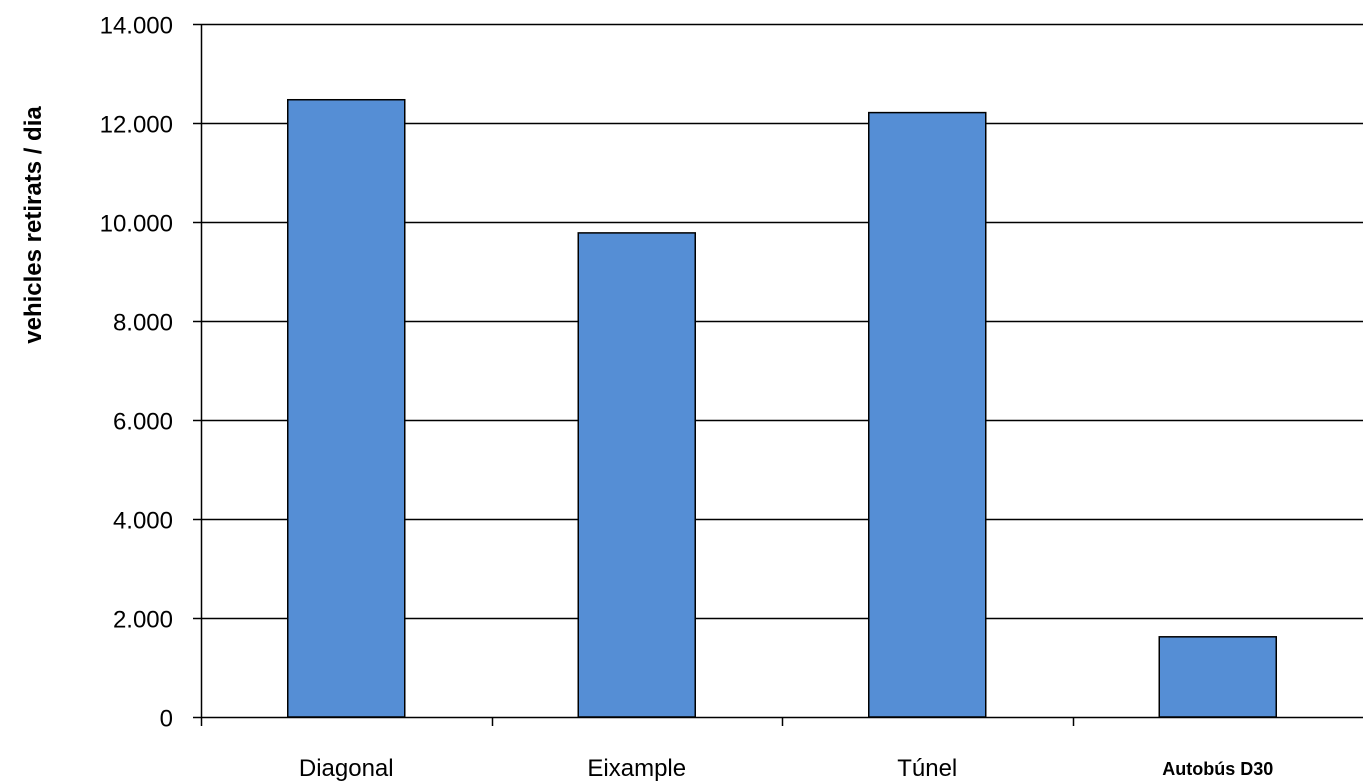 Image resolution: width=1363 pixels, height=782 pixels. What do you see at coordinates (143, 521) in the screenshot?
I see `y-tick-label: 4.000` at bounding box center [143, 521].